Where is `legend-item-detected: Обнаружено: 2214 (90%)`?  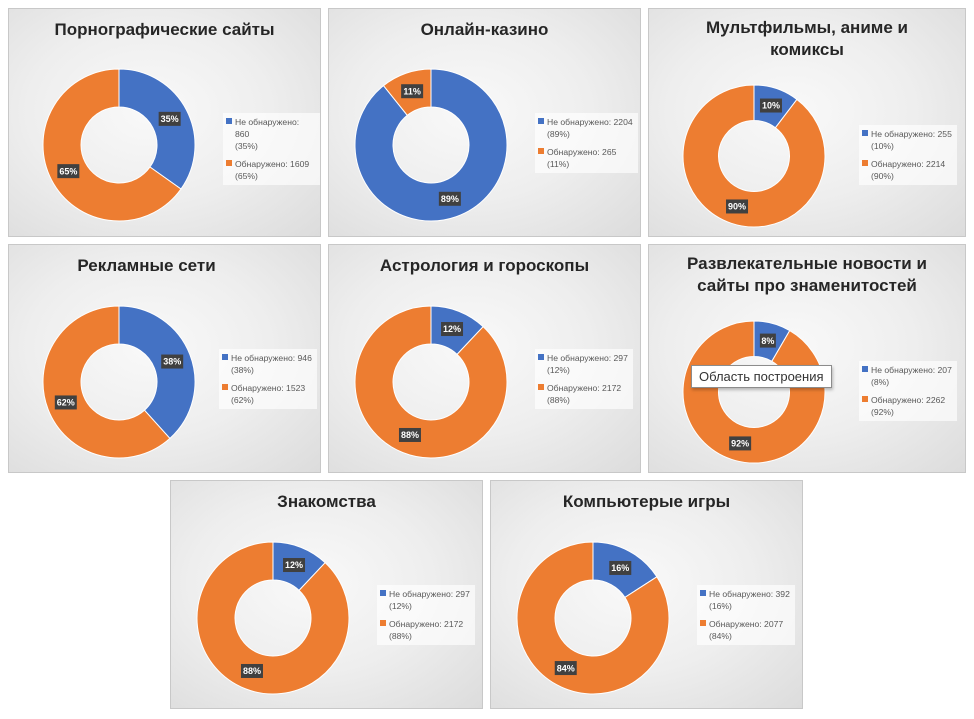 legend-item-detected: Обнаружено: 2214 (90%) is located at coordinates (907, 170).